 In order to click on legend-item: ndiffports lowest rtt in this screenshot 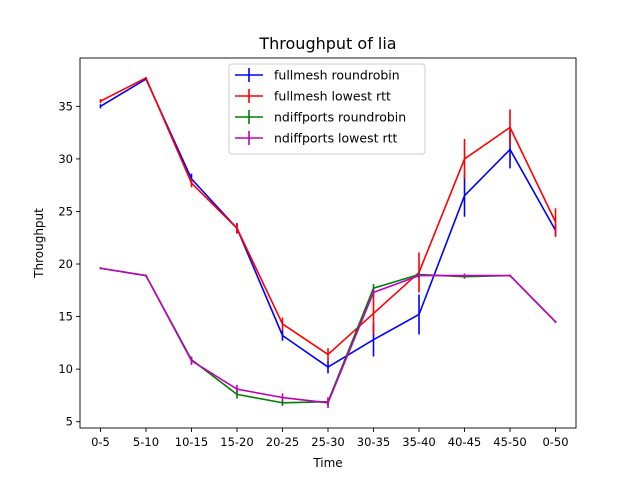, I will do `click(316, 138)`.